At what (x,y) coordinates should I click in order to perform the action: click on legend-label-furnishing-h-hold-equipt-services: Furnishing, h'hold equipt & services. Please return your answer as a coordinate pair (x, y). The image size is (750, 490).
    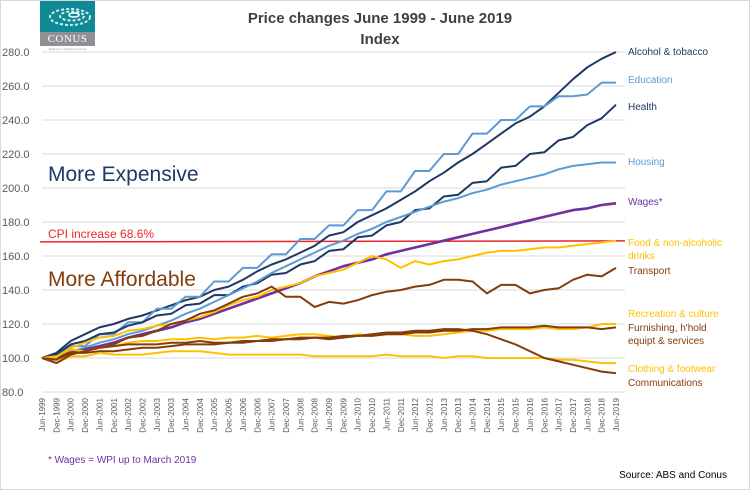
    Looking at the image, I should click on (667, 335).